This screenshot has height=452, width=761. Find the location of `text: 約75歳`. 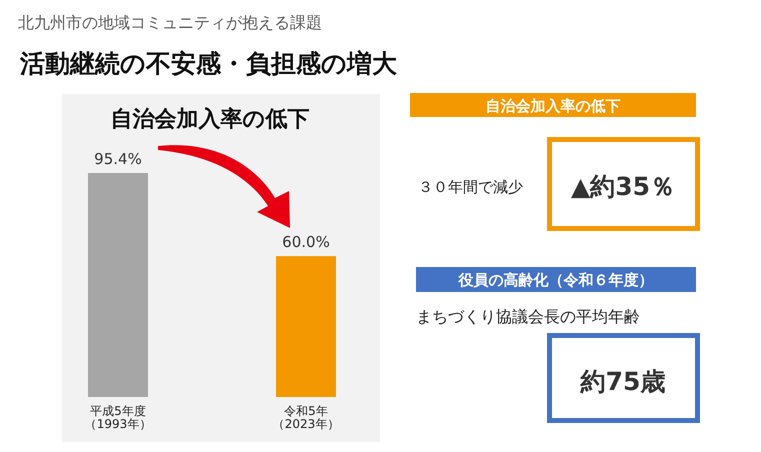

text: 約75歳 is located at coordinates (623, 381).